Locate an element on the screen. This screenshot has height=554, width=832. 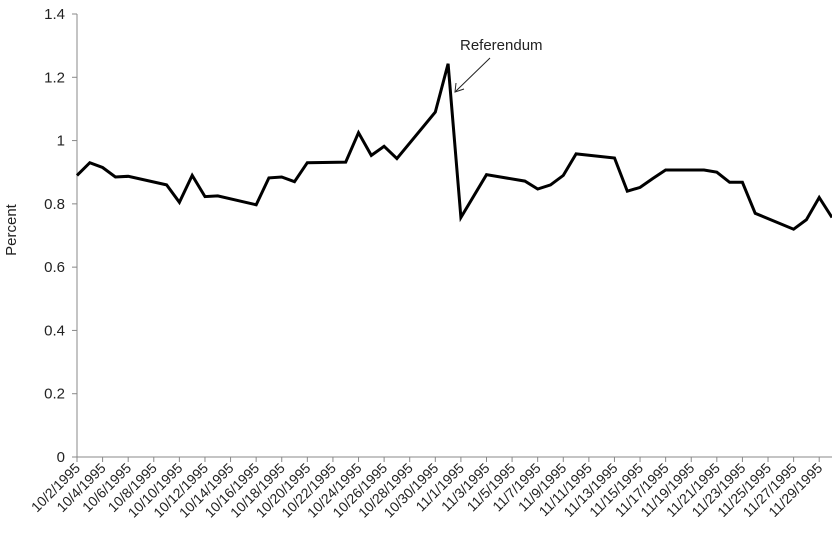
y-tick-label: 1 is located at coordinates (61, 141).